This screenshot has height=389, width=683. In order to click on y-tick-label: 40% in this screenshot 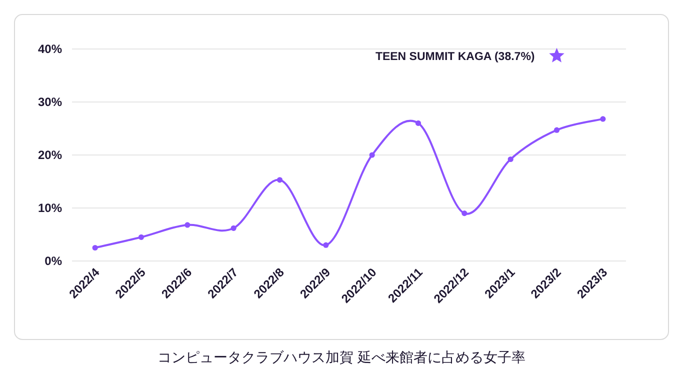, I will do `click(50, 49)`.